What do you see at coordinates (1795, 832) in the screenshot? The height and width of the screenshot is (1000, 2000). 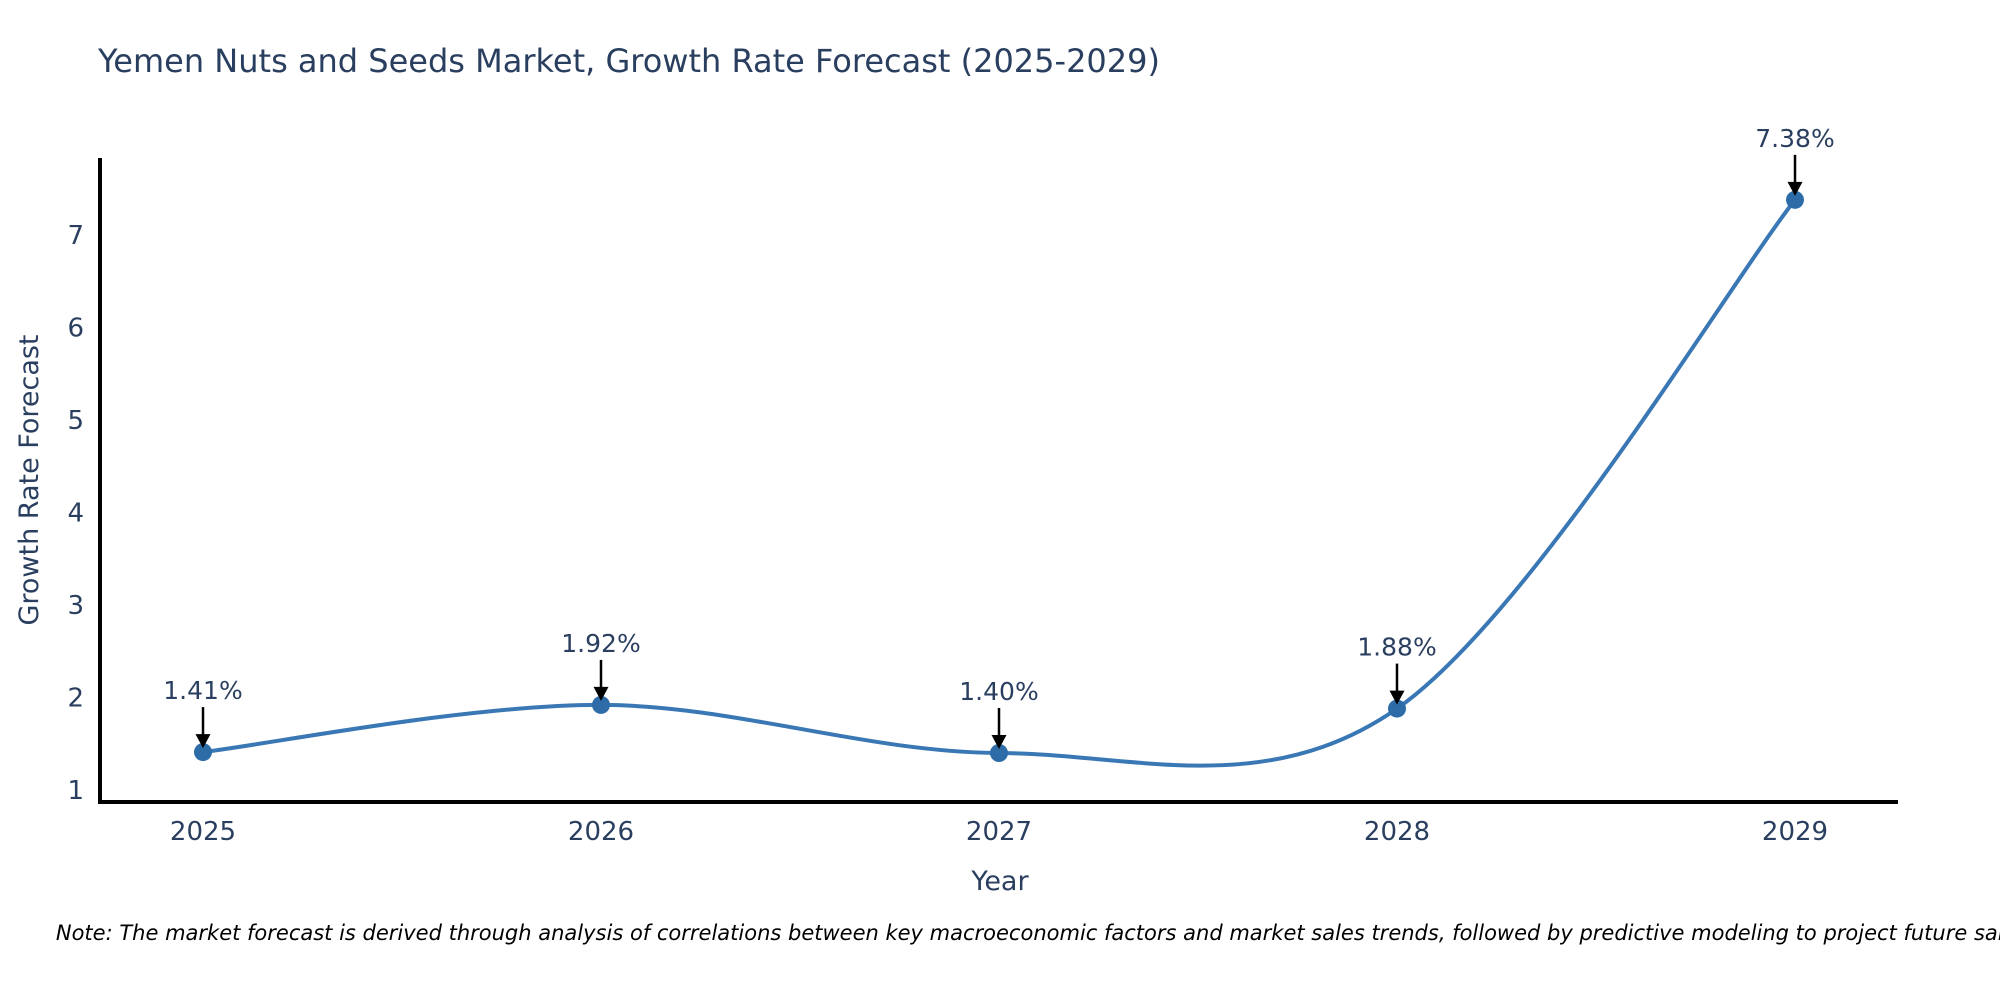 I see `x-tick-label: 2029` at bounding box center [1795, 832].